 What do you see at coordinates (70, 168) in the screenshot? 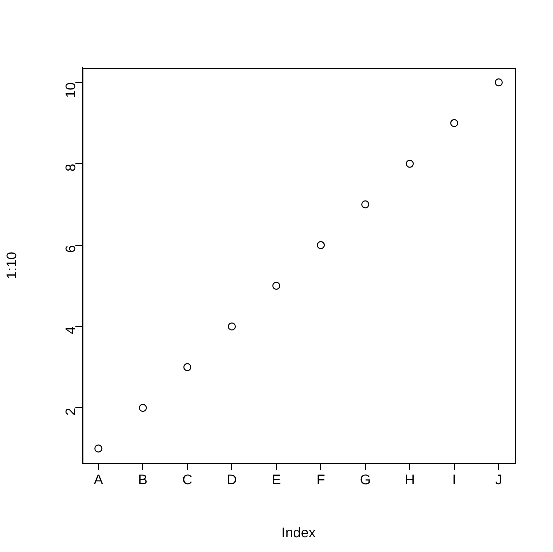
I see `y-tick-label: 8` at bounding box center [70, 168].